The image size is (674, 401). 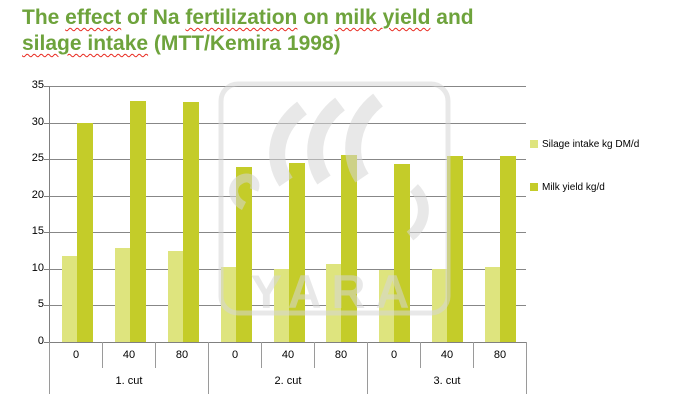 What do you see at coordinates (37, 194) in the screenshot?
I see `y-axis-label-20: 20` at bounding box center [37, 194].